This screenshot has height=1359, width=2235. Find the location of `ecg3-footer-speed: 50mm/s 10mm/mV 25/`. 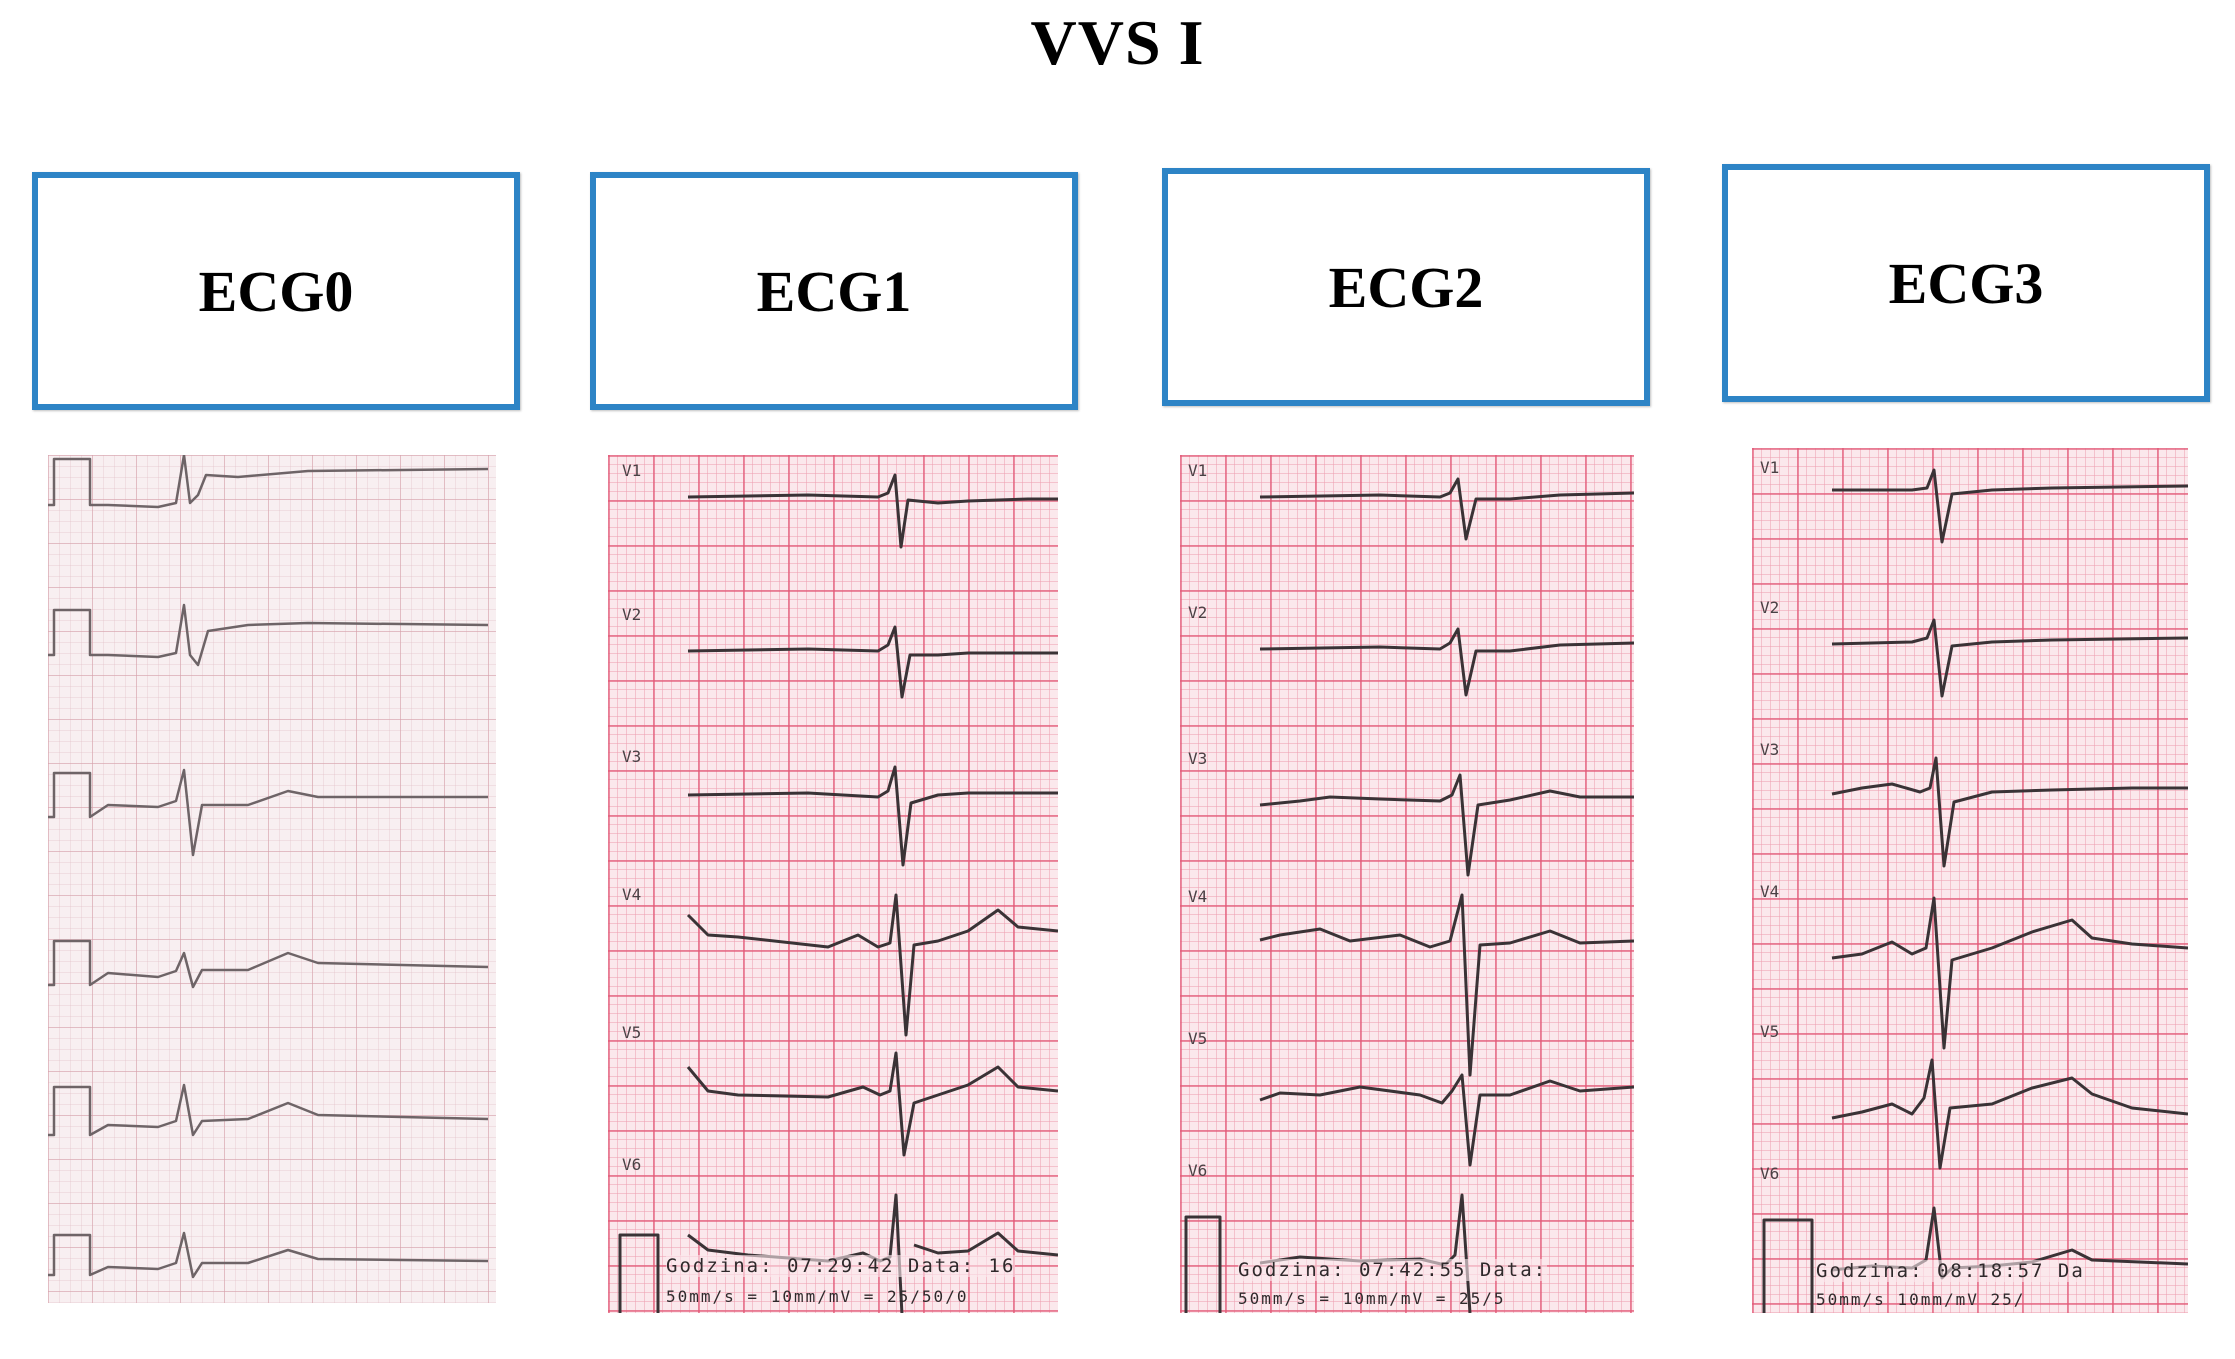

ecg3-footer-speed: 50mm/s 10mm/mV 25/ is located at coordinates (1921, 1299).